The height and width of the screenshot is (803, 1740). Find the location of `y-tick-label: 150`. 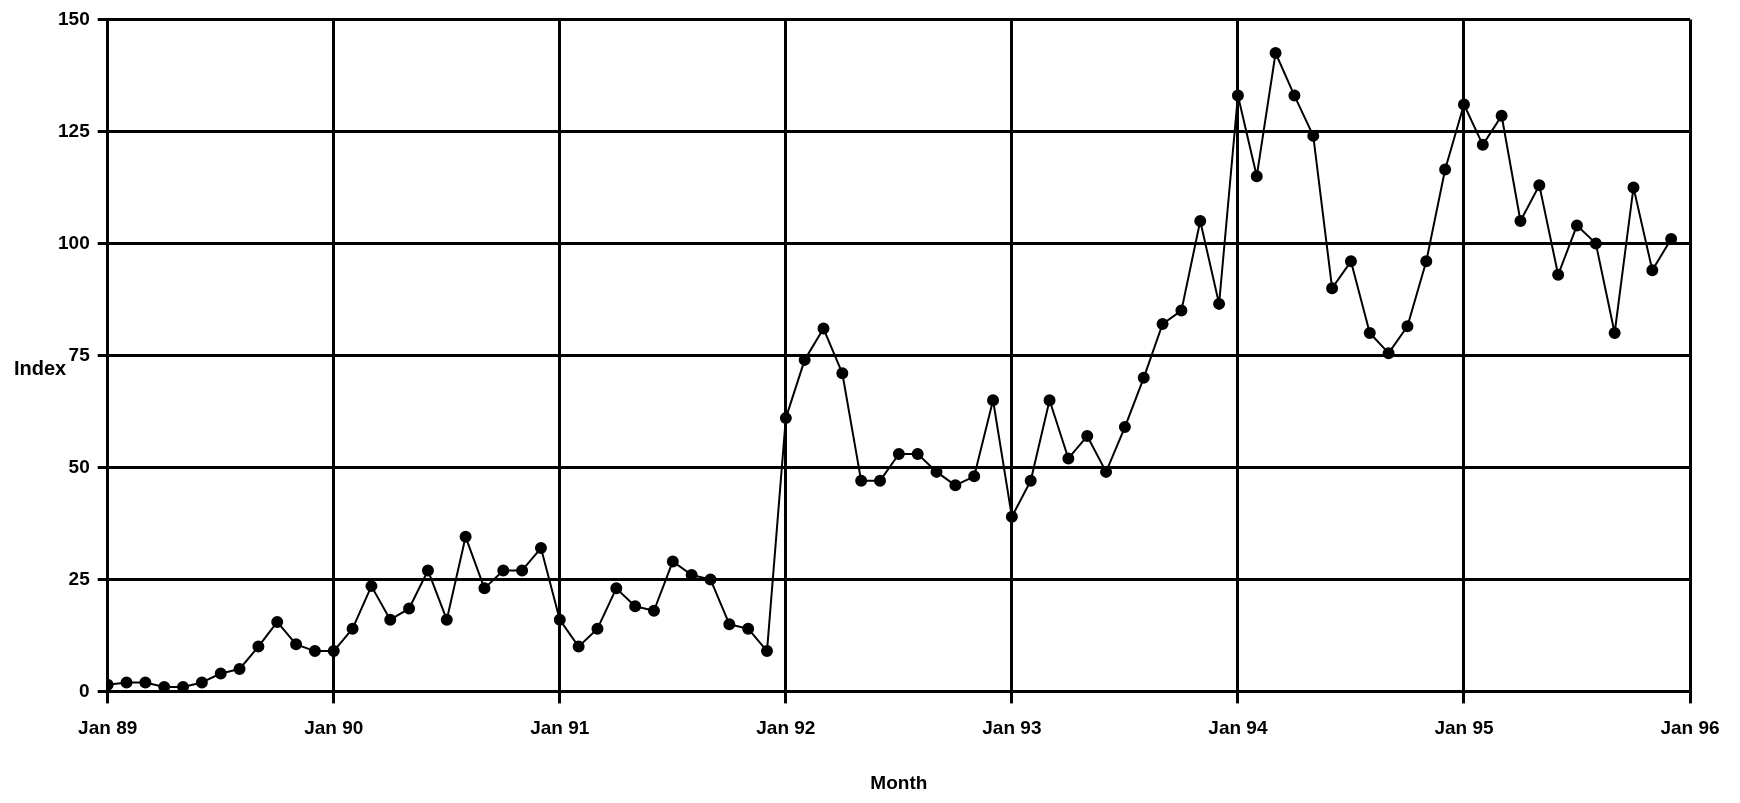

y-tick-label: 150 is located at coordinates (74, 18).